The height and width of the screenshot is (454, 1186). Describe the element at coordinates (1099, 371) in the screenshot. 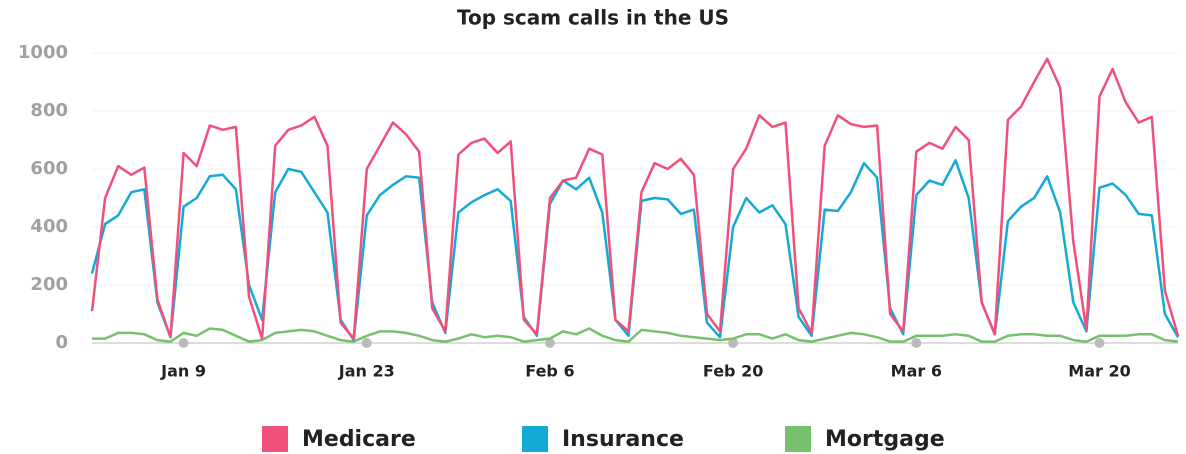

I see `x-tick-label: Mar 20` at that location.